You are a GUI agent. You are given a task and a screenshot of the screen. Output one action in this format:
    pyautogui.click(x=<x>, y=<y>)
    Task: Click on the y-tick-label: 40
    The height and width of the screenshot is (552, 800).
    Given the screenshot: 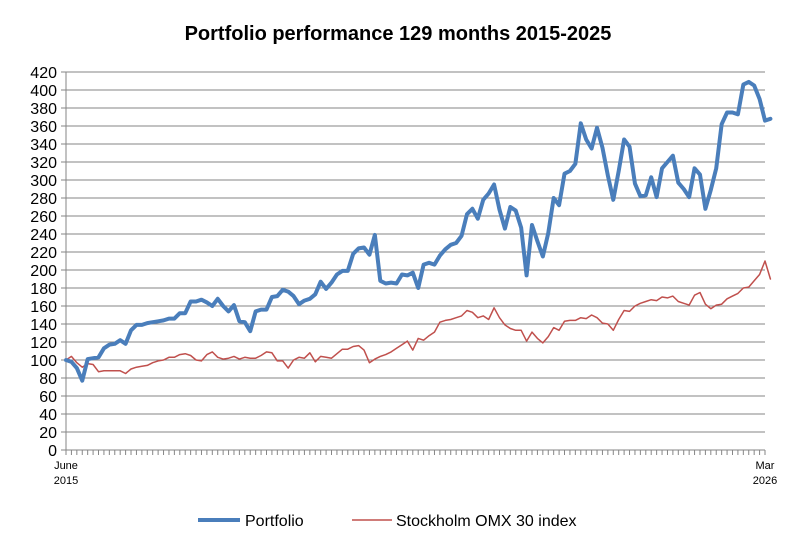 What is the action you would take?
    pyautogui.click(x=48, y=415)
    